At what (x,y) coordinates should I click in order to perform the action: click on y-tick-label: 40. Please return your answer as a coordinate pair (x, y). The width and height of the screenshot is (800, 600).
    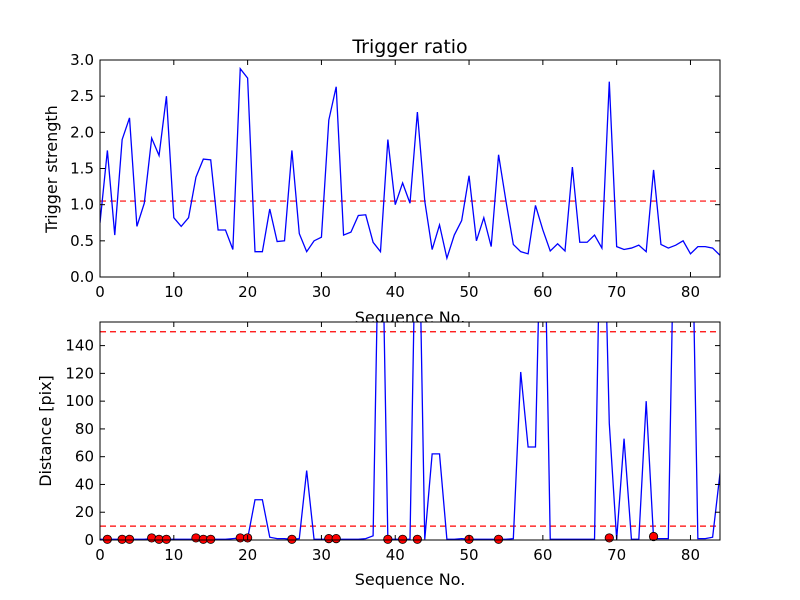
    Looking at the image, I should click on (84, 484).